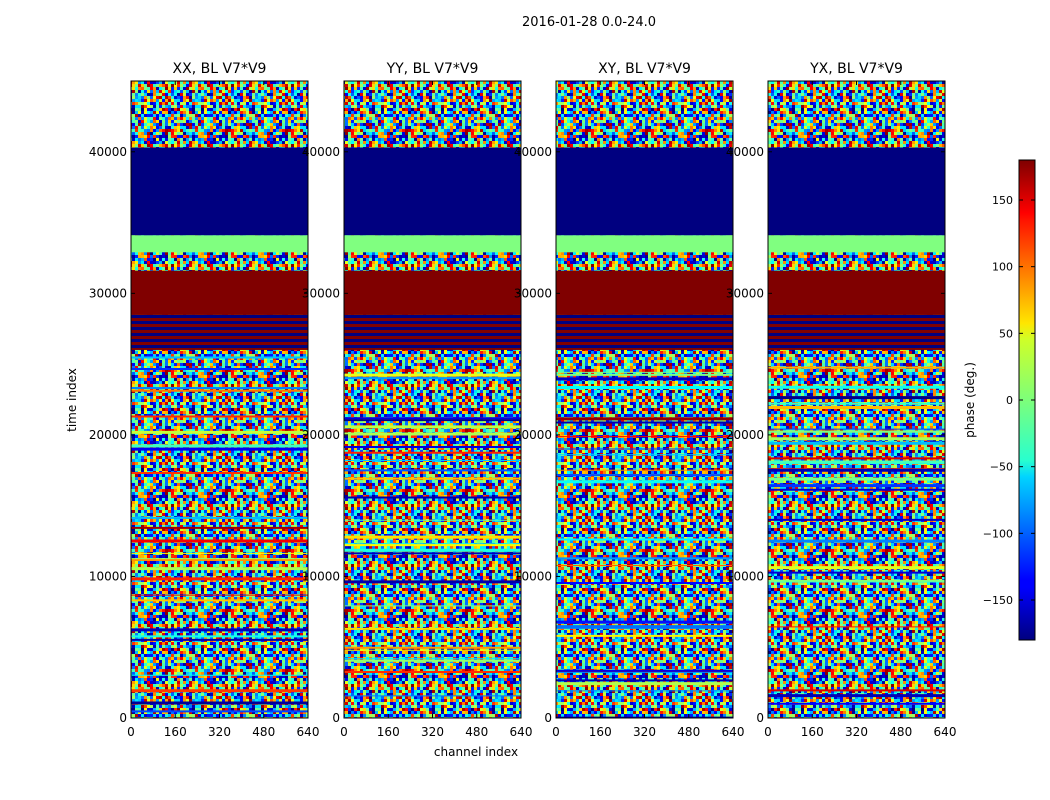 The width and height of the screenshot is (1050, 800). I want to click on panel-title: YY, BL V7*V9, so click(432, 69).